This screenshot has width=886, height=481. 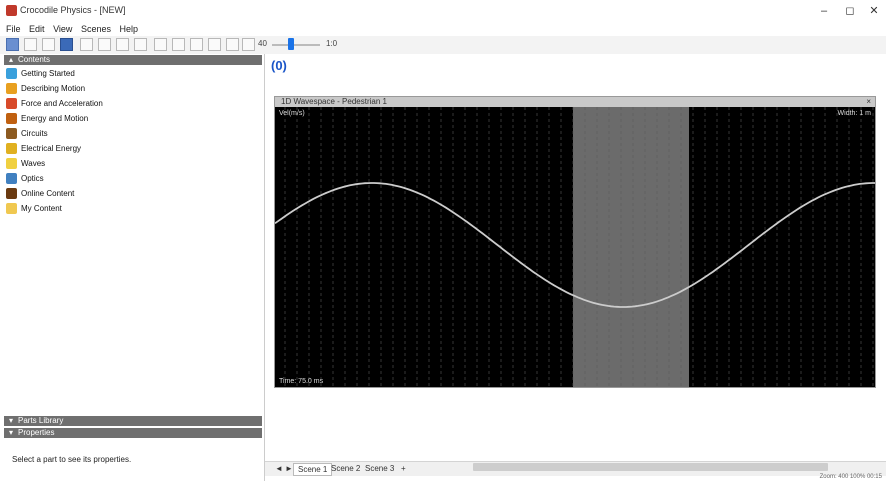 I want to click on rocket-icon, so click(x=11, y=73).